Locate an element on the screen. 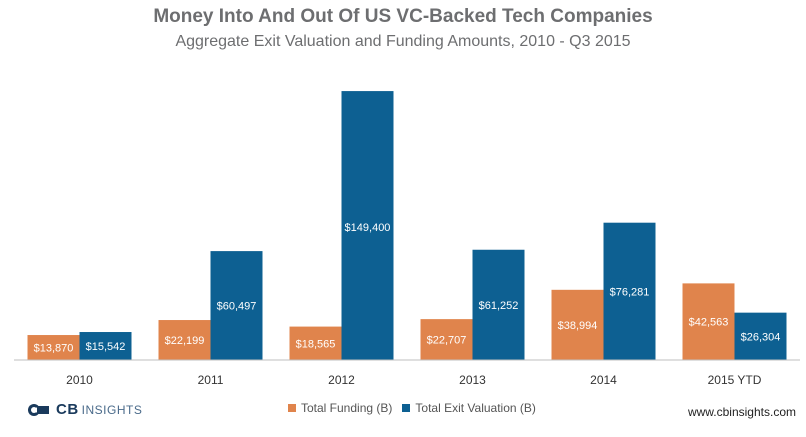 This screenshot has width=806, height=437. bar-exit-2015-ytd is located at coordinates (760, 336).